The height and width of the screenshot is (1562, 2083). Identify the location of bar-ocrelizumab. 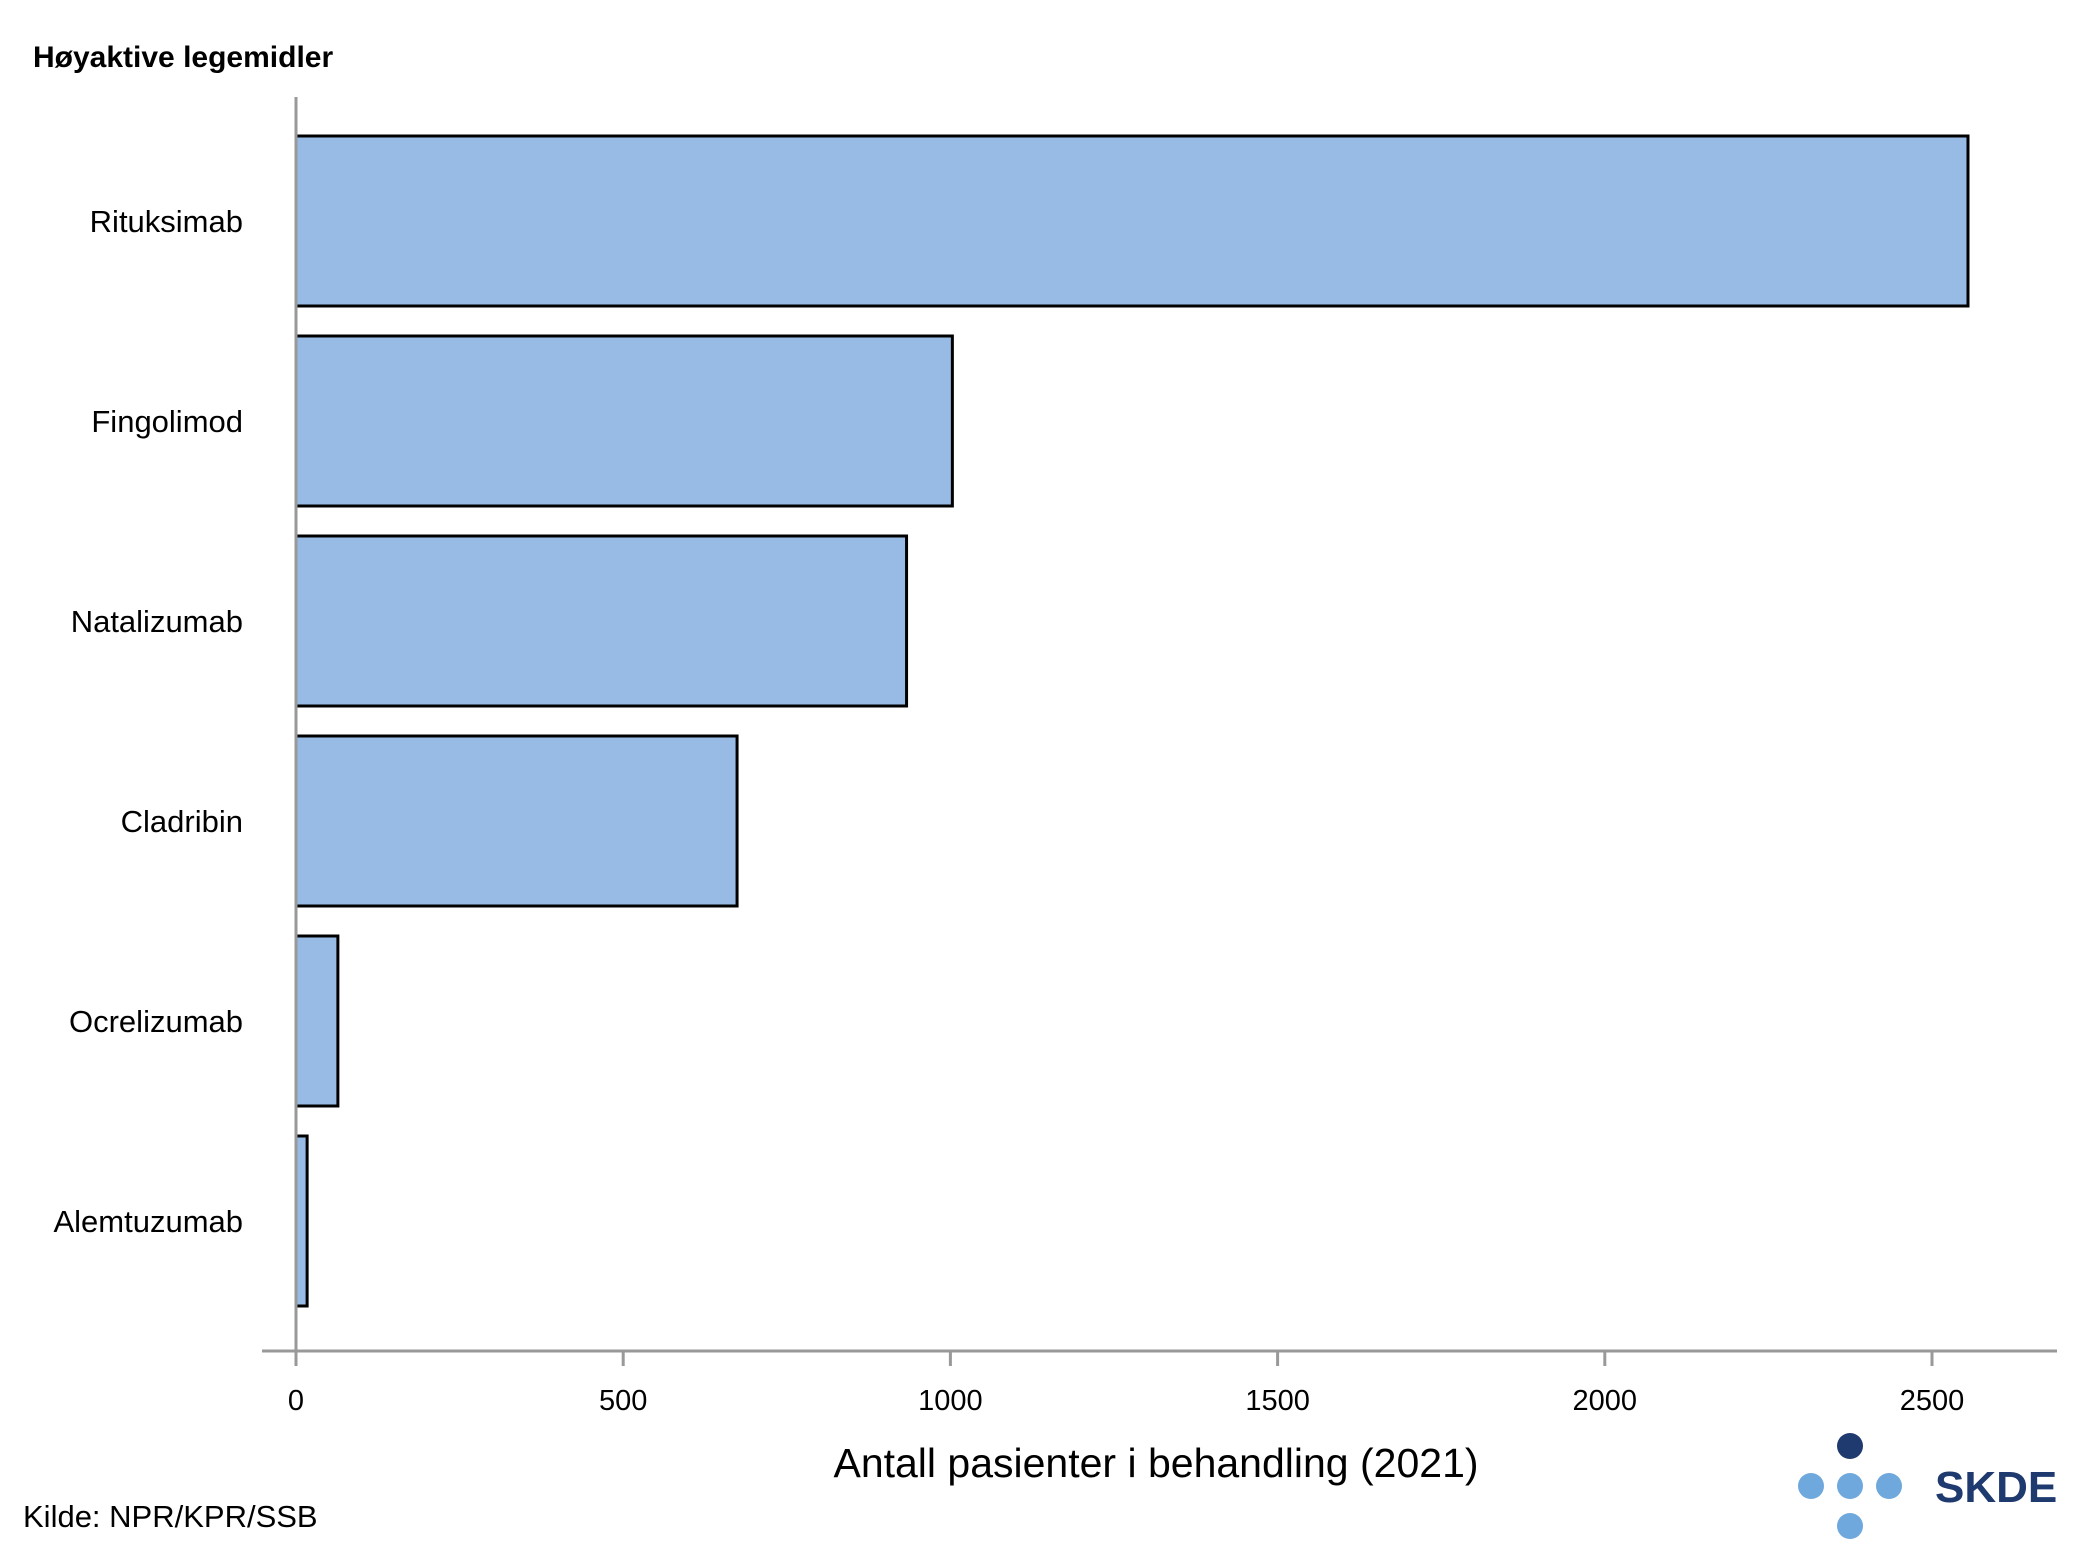
(317, 1021).